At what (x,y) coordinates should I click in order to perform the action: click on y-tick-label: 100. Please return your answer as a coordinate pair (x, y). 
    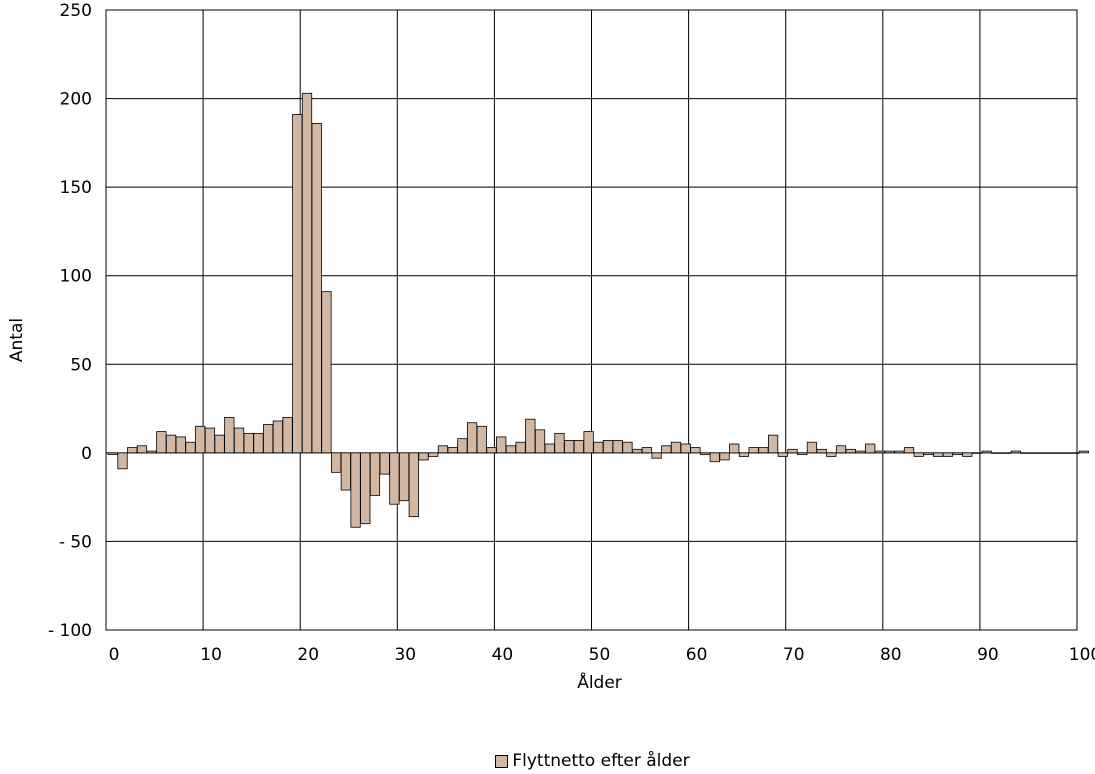
    Looking at the image, I should click on (76, 277).